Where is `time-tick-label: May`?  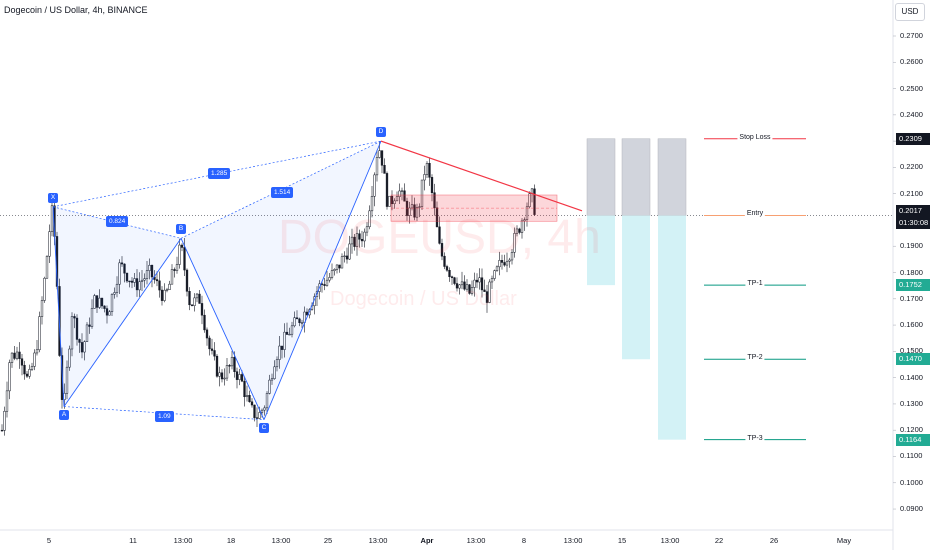 time-tick-label: May is located at coordinates (844, 540).